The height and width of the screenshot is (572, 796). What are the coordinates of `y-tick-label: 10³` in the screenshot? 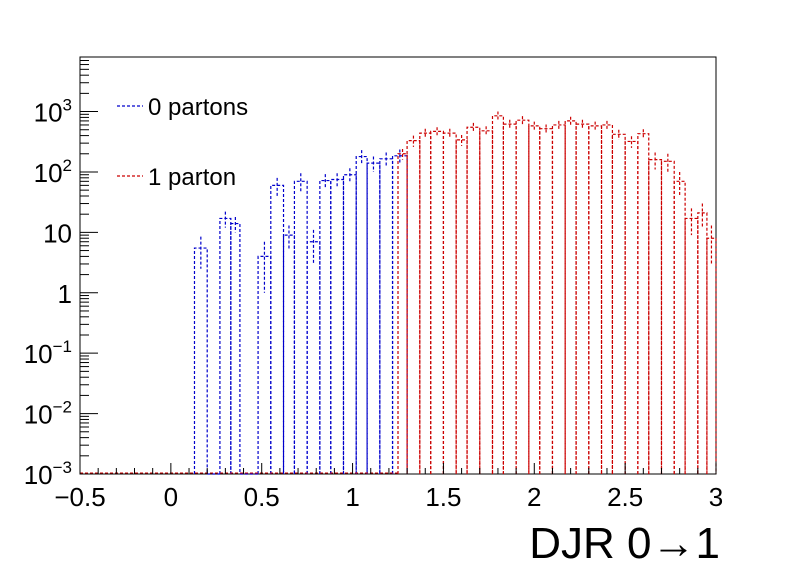 It's located at (53, 112).